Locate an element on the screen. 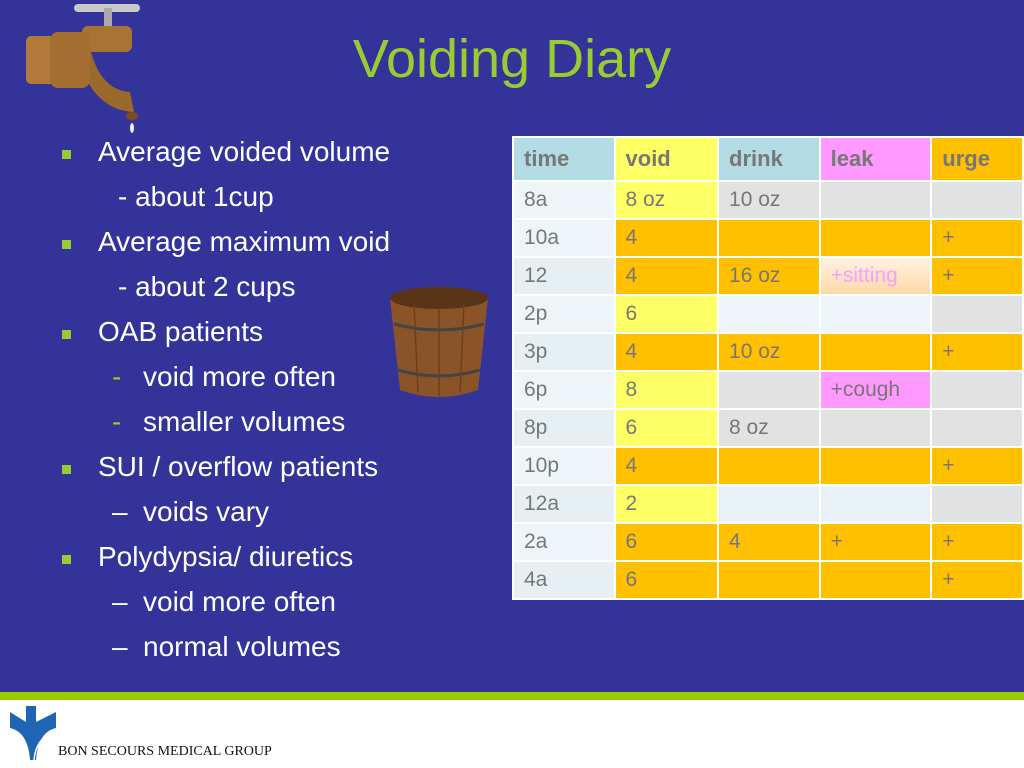 This screenshot has width=1024, height=768. bullet-text: smaller volumes is located at coordinates (244, 421).